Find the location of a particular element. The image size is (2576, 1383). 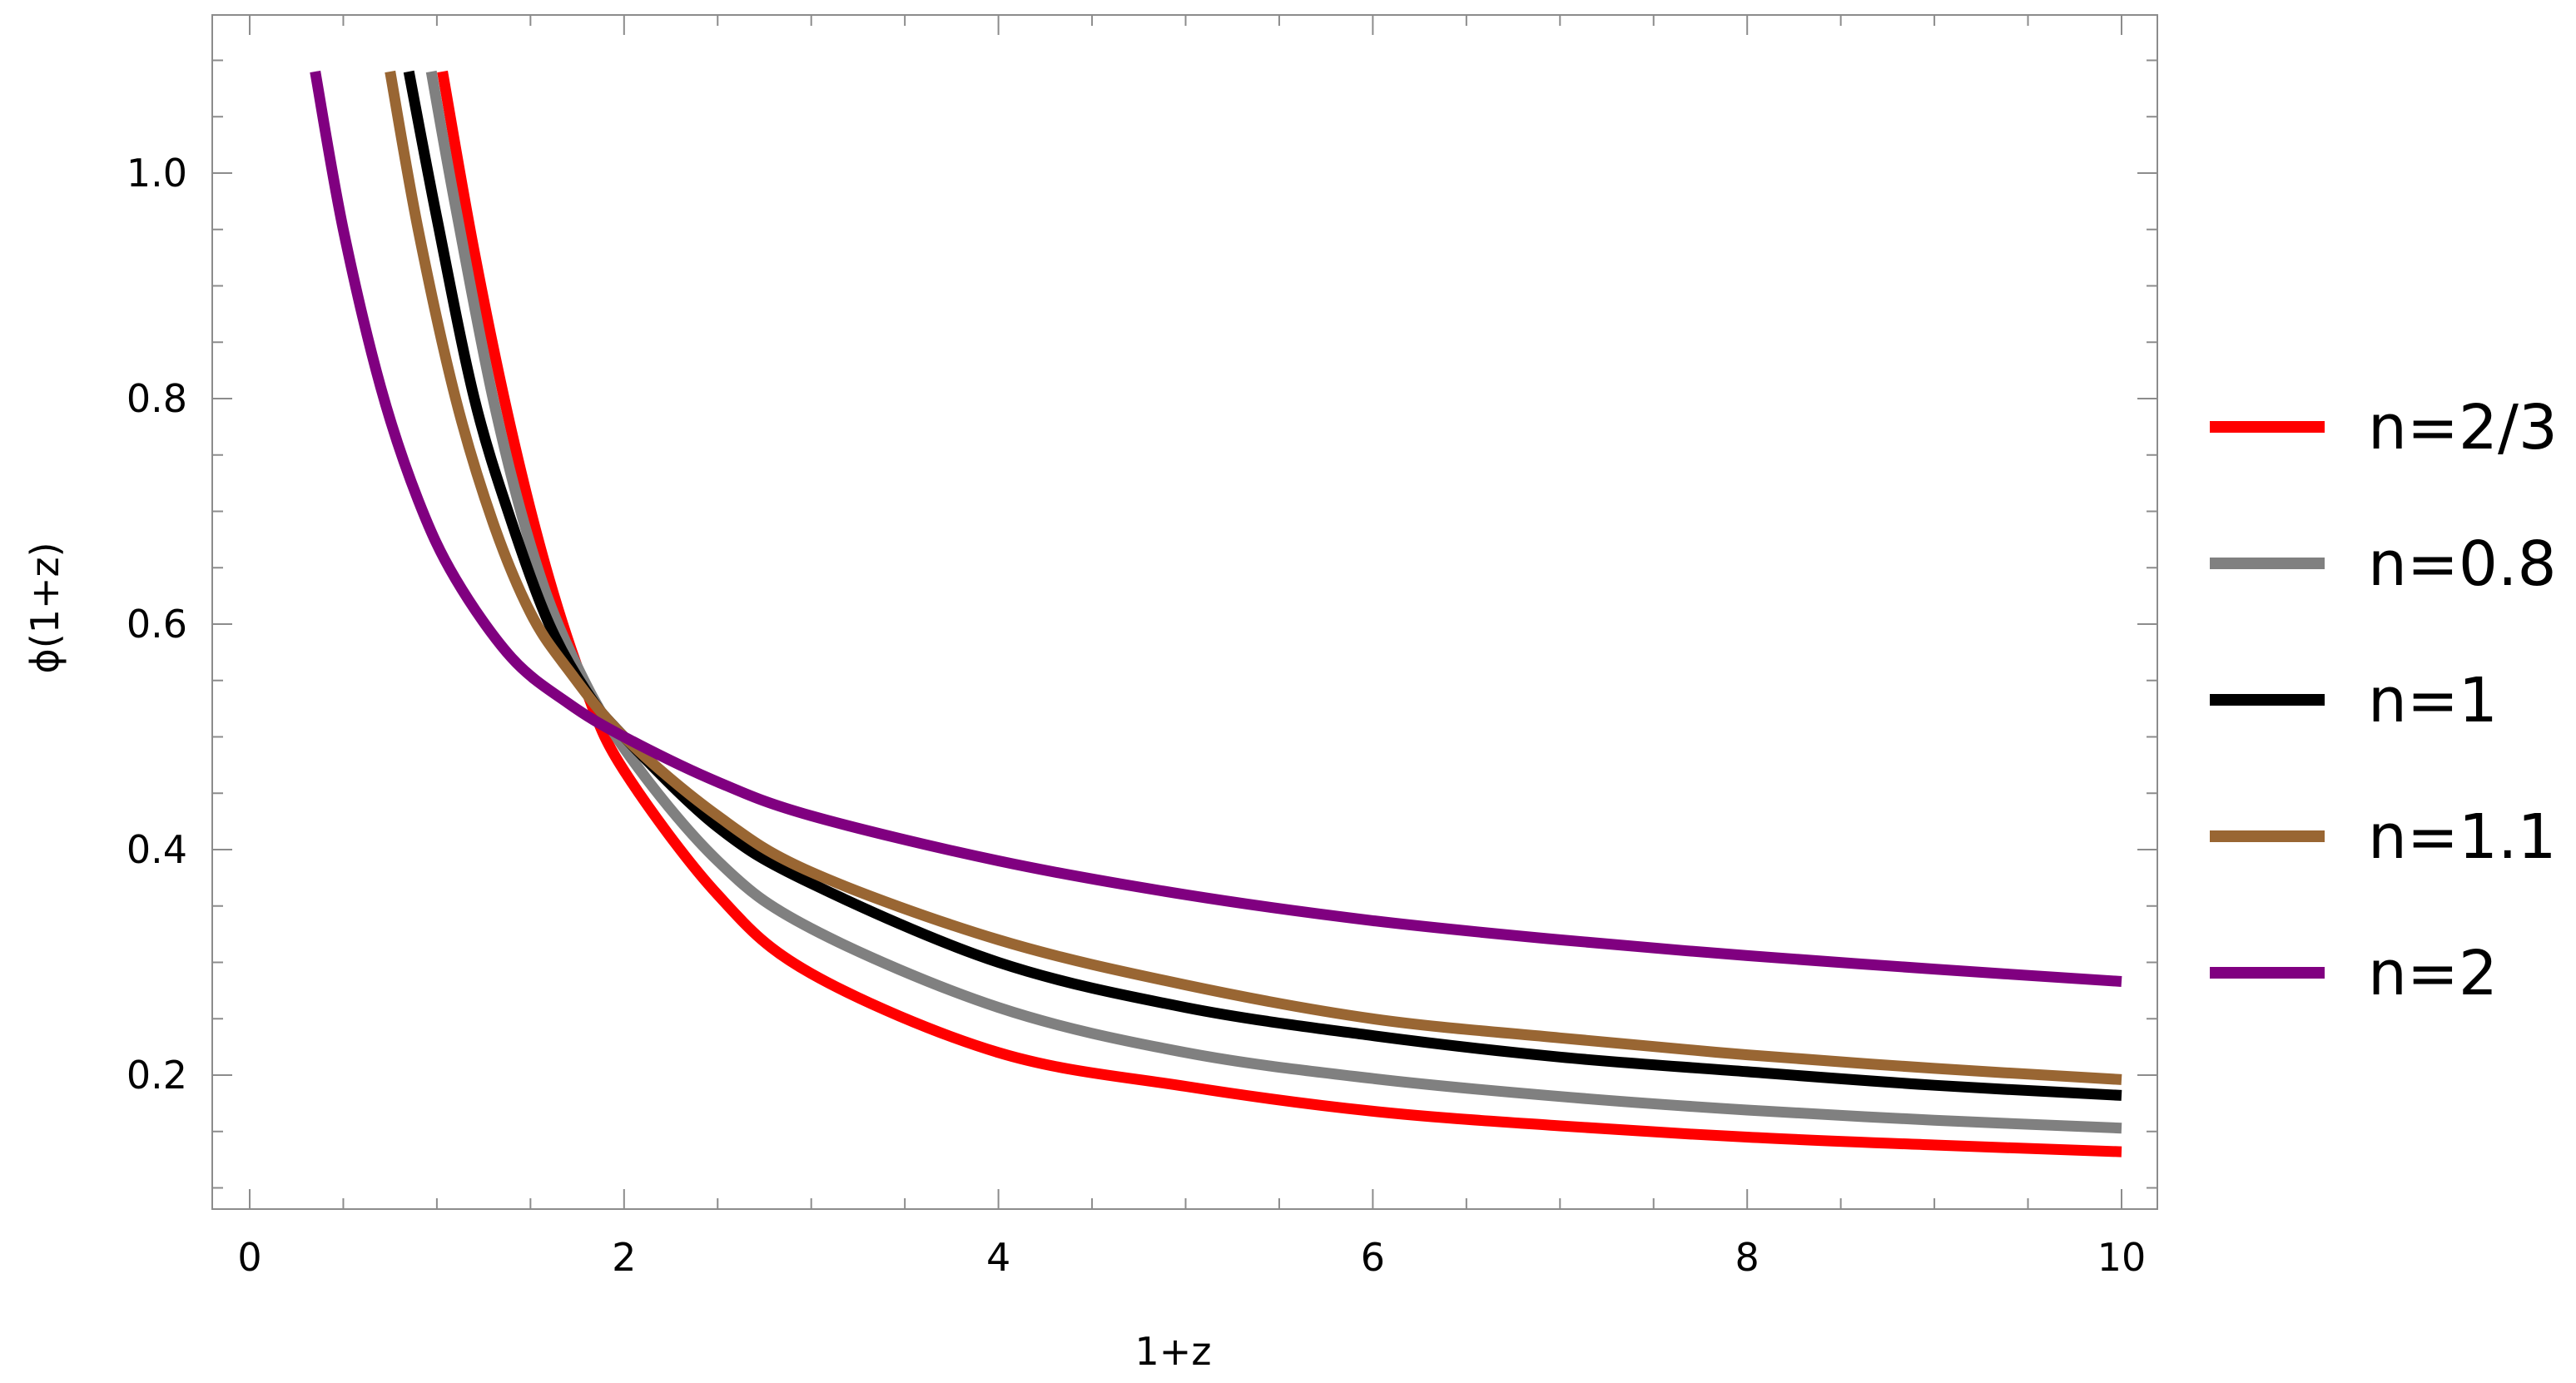

x-tick-label: 8 is located at coordinates (1747, 1257).